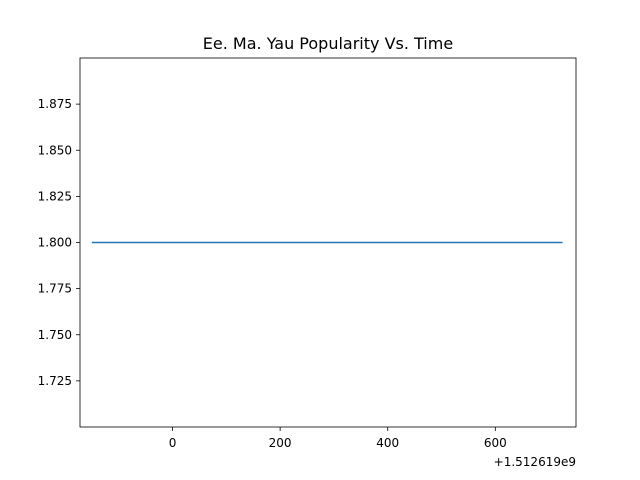 The image size is (640, 480). What do you see at coordinates (280, 443) in the screenshot?
I see `x-tick-label: 200` at bounding box center [280, 443].